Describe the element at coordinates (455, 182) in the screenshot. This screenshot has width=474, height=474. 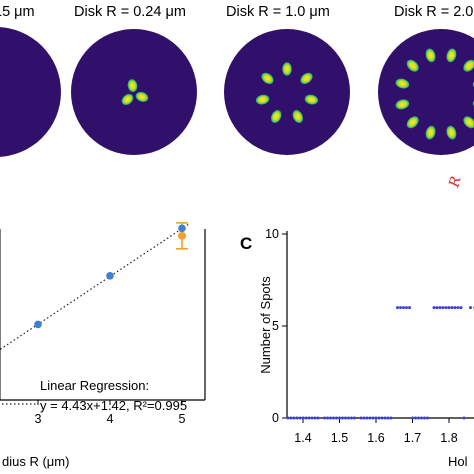
I see `red-annotation: R` at that location.